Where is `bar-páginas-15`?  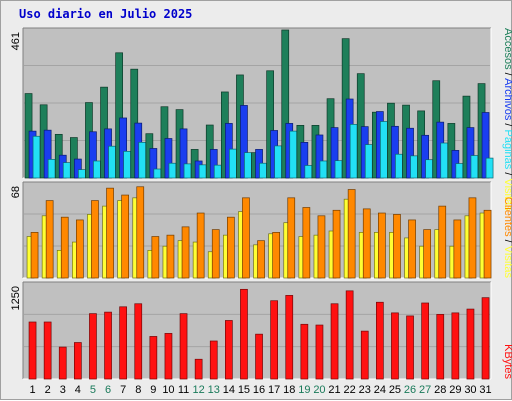
bar-páginas-15 is located at coordinates (248, 165).